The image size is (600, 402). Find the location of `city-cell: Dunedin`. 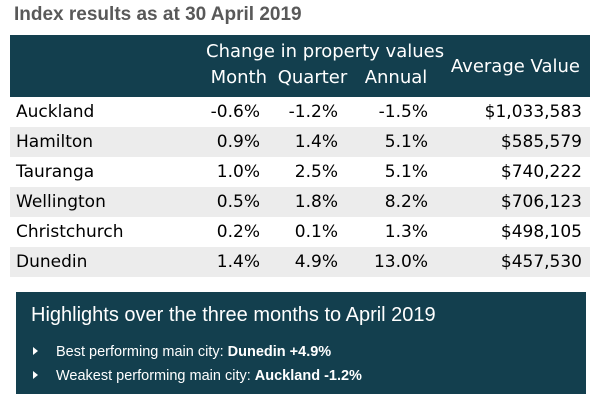

city-cell: Dunedin is located at coordinates (95, 262).